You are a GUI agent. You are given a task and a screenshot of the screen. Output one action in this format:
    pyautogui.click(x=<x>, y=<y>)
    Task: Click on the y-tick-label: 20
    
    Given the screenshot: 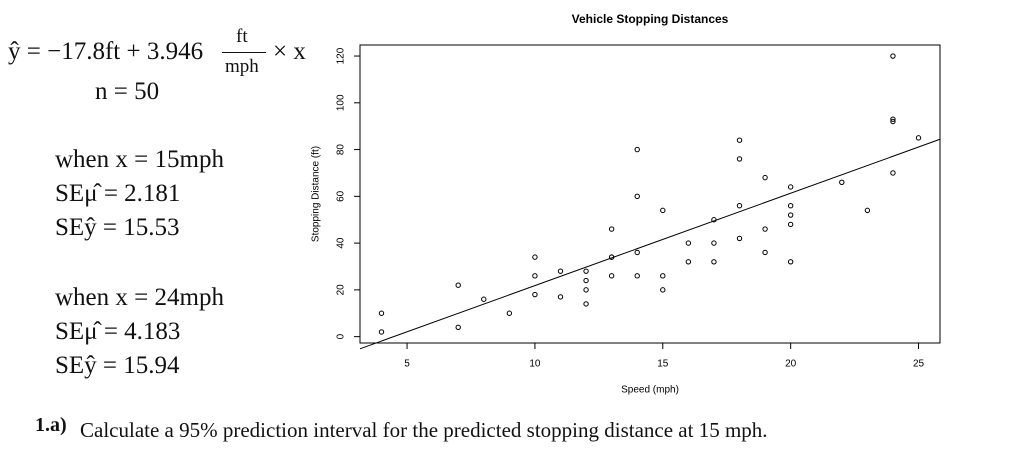 What is the action you would take?
    pyautogui.click(x=341, y=290)
    